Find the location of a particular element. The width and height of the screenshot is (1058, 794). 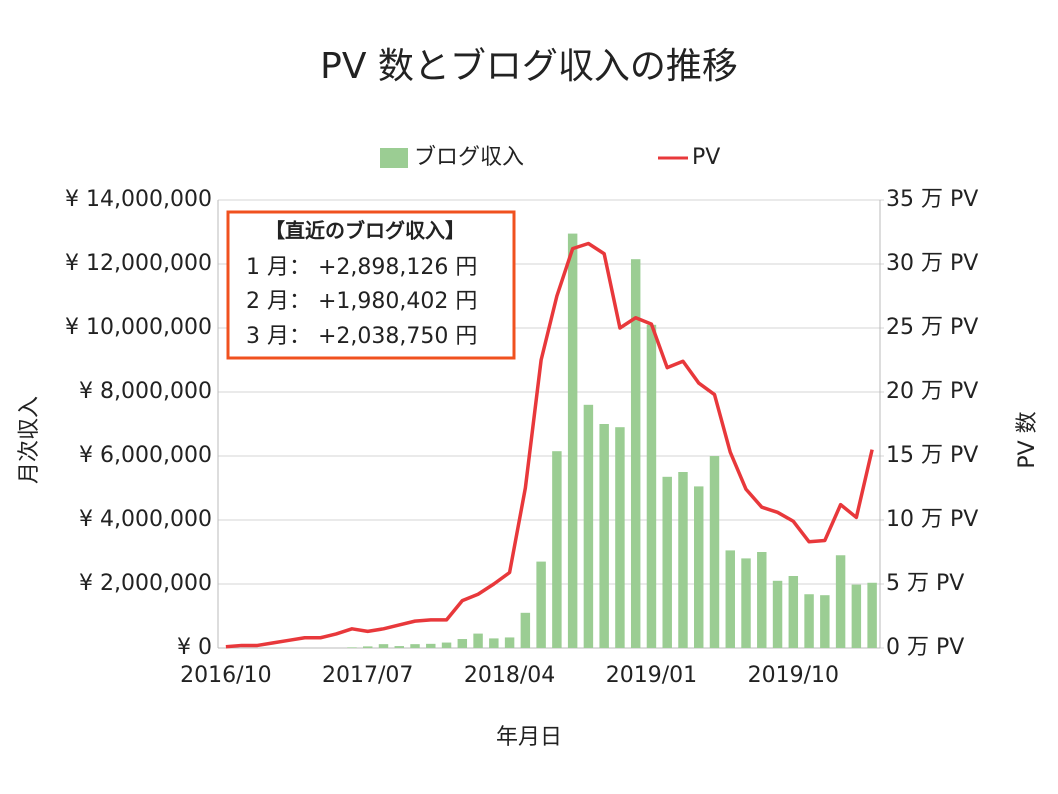

y2-tick-label: 5 万 PV is located at coordinates (925, 583).